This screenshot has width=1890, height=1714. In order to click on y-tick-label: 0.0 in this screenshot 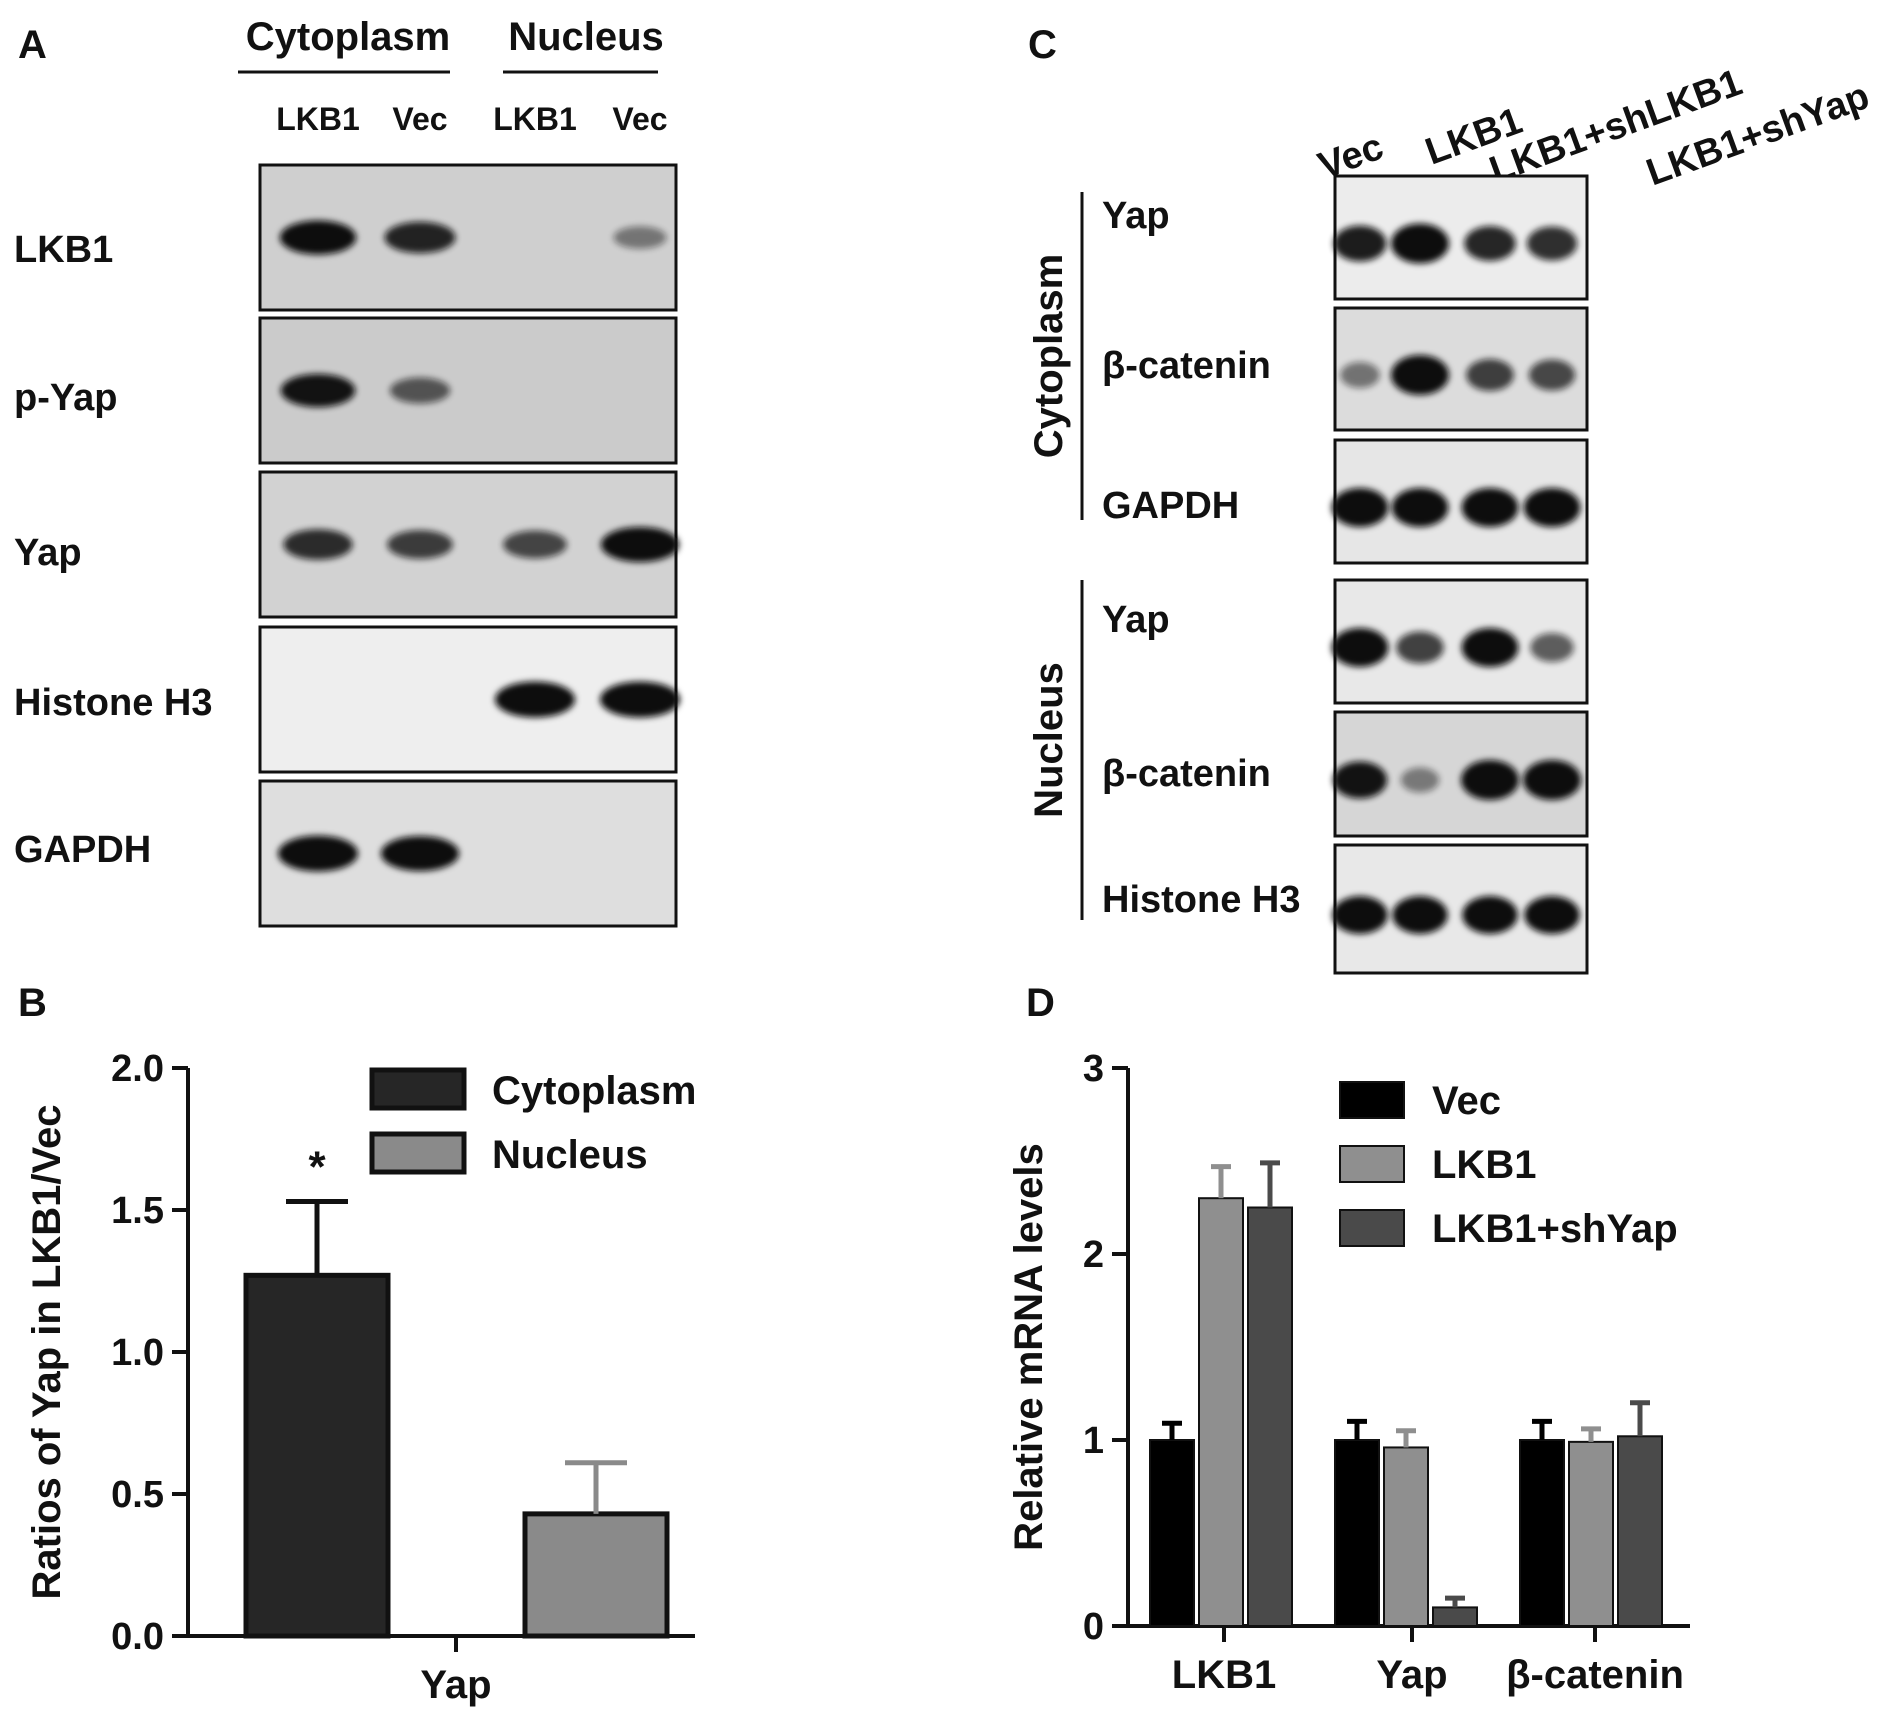, I will do `click(137, 1637)`.